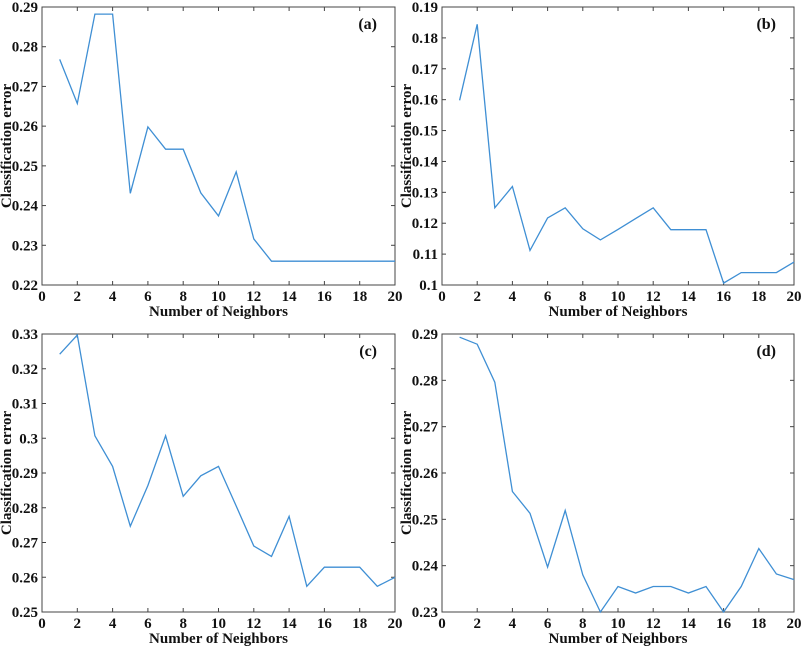 Image resolution: width=801 pixels, height=649 pixels. What do you see at coordinates (425, 255) in the screenshot?
I see `y-tick-label: 0.11` at bounding box center [425, 255].